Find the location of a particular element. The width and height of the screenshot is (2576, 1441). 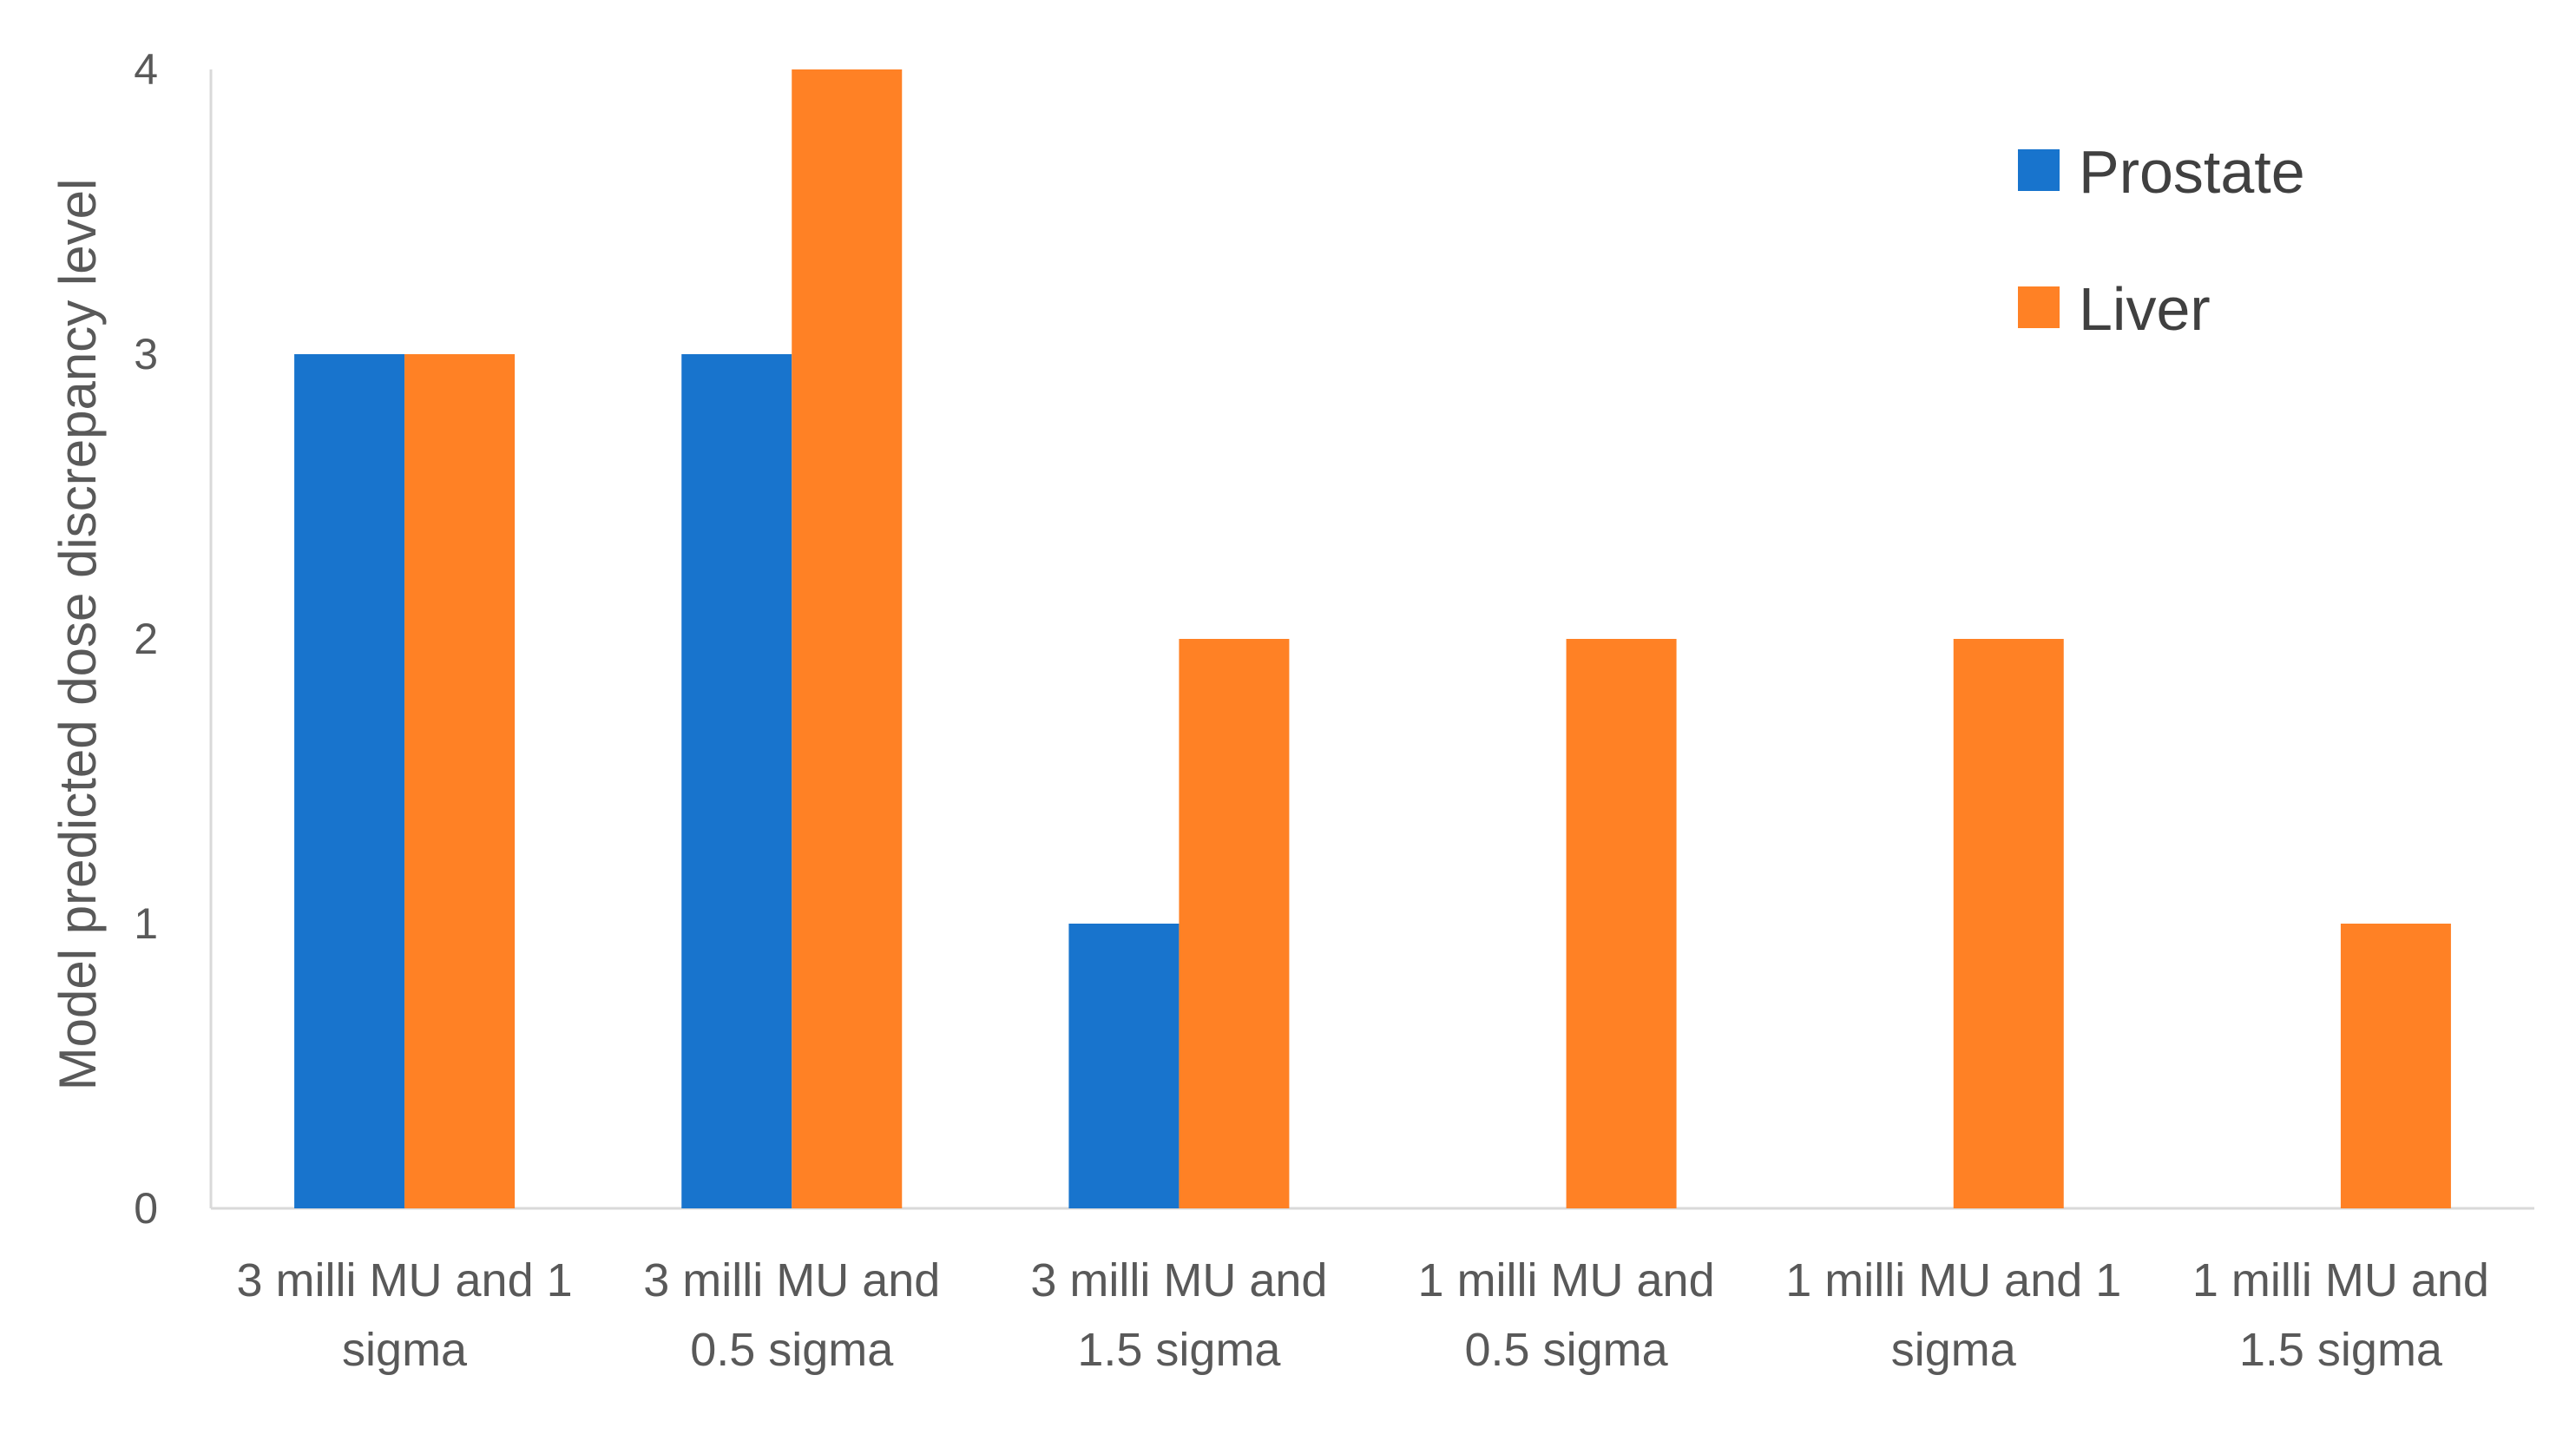

legend-label-liver: Liver is located at coordinates (2145, 309).